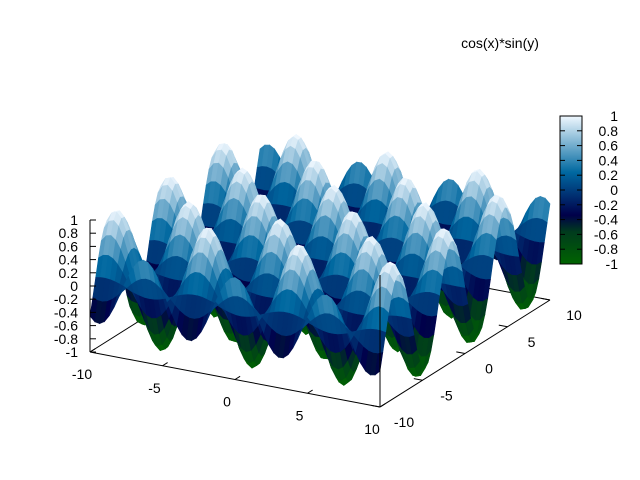 This screenshot has width=640, height=480. I want to click on colorbar-tick-label: -0.6, so click(606, 234).